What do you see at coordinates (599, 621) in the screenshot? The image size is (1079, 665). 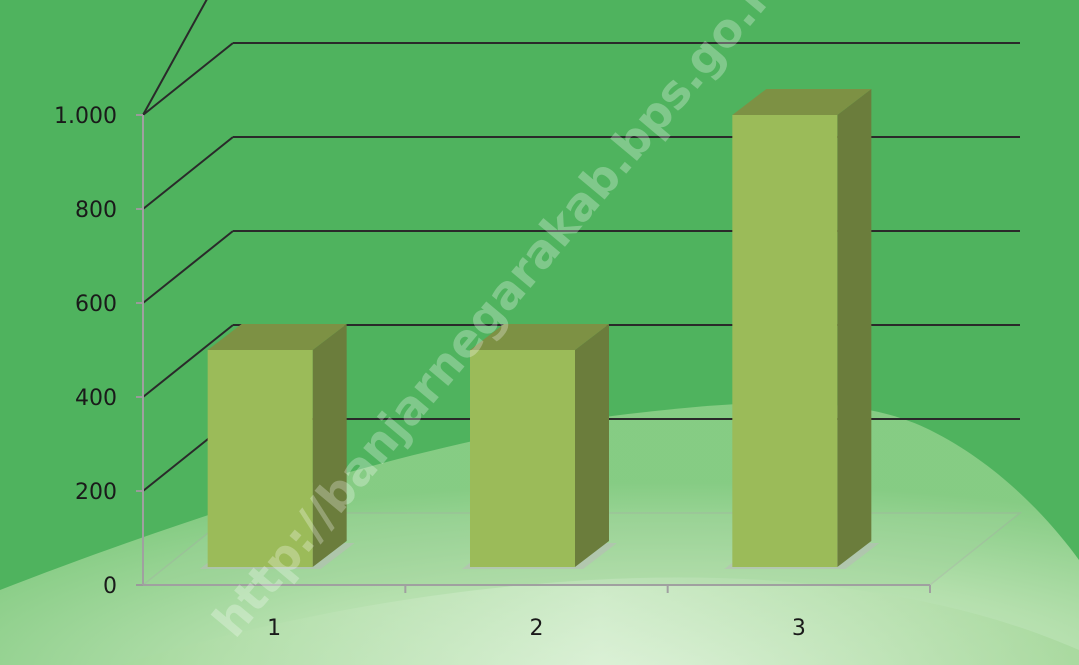 I see `background-wave-highlight` at bounding box center [599, 621].